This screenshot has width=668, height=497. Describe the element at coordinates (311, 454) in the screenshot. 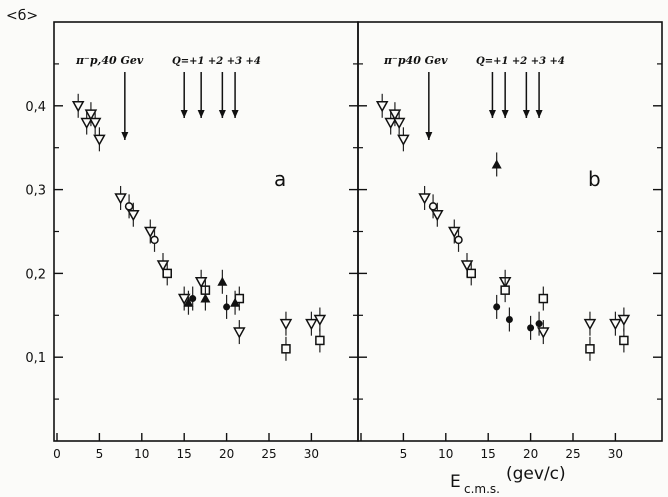

I see `x-tick-label: 30` at that location.